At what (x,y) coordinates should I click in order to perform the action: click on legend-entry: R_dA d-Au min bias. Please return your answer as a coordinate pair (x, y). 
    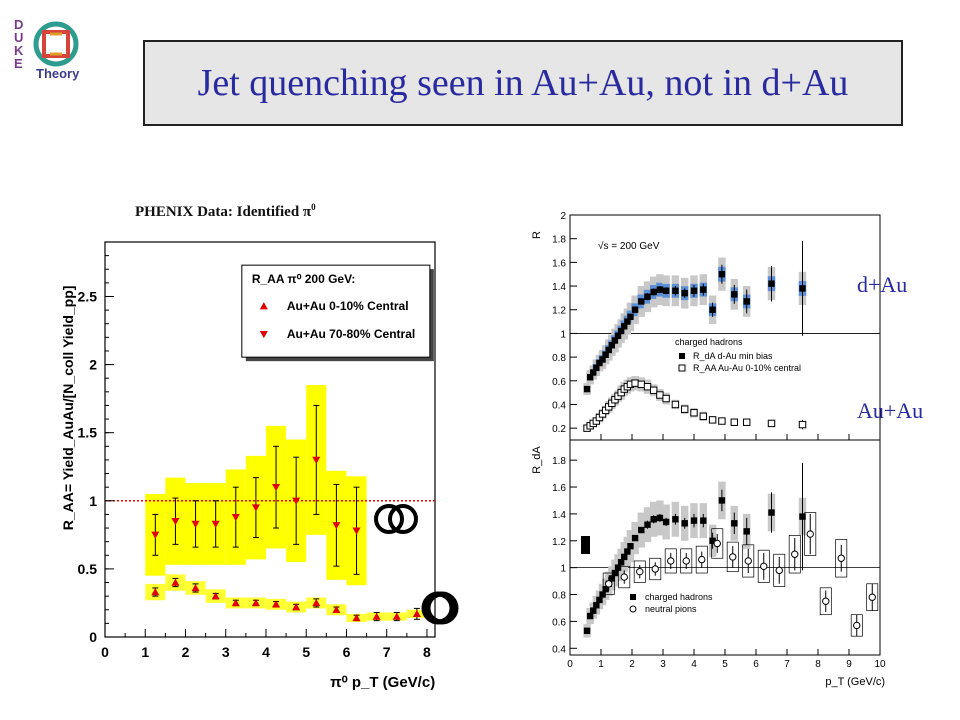
    Looking at the image, I should click on (733, 356).